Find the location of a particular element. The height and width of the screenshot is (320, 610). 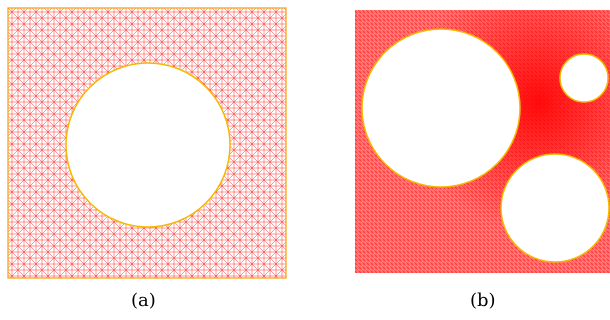

hole-large-b is located at coordinates (441, 108).